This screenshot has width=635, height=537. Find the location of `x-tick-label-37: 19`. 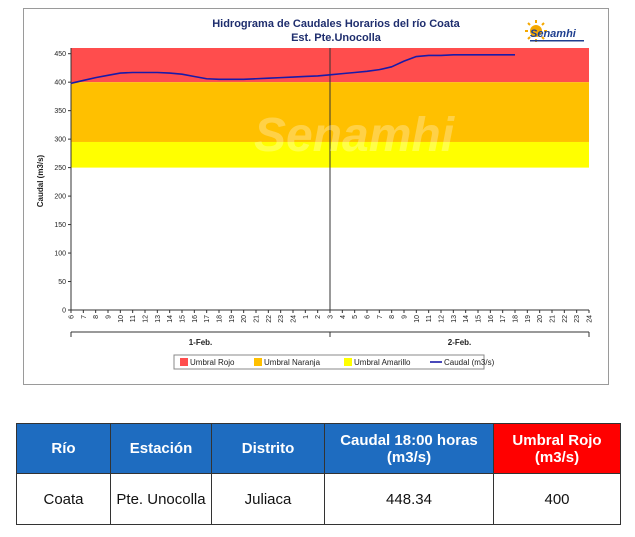

x-tick-label-37: 19 is located at coordinates (528, 319).